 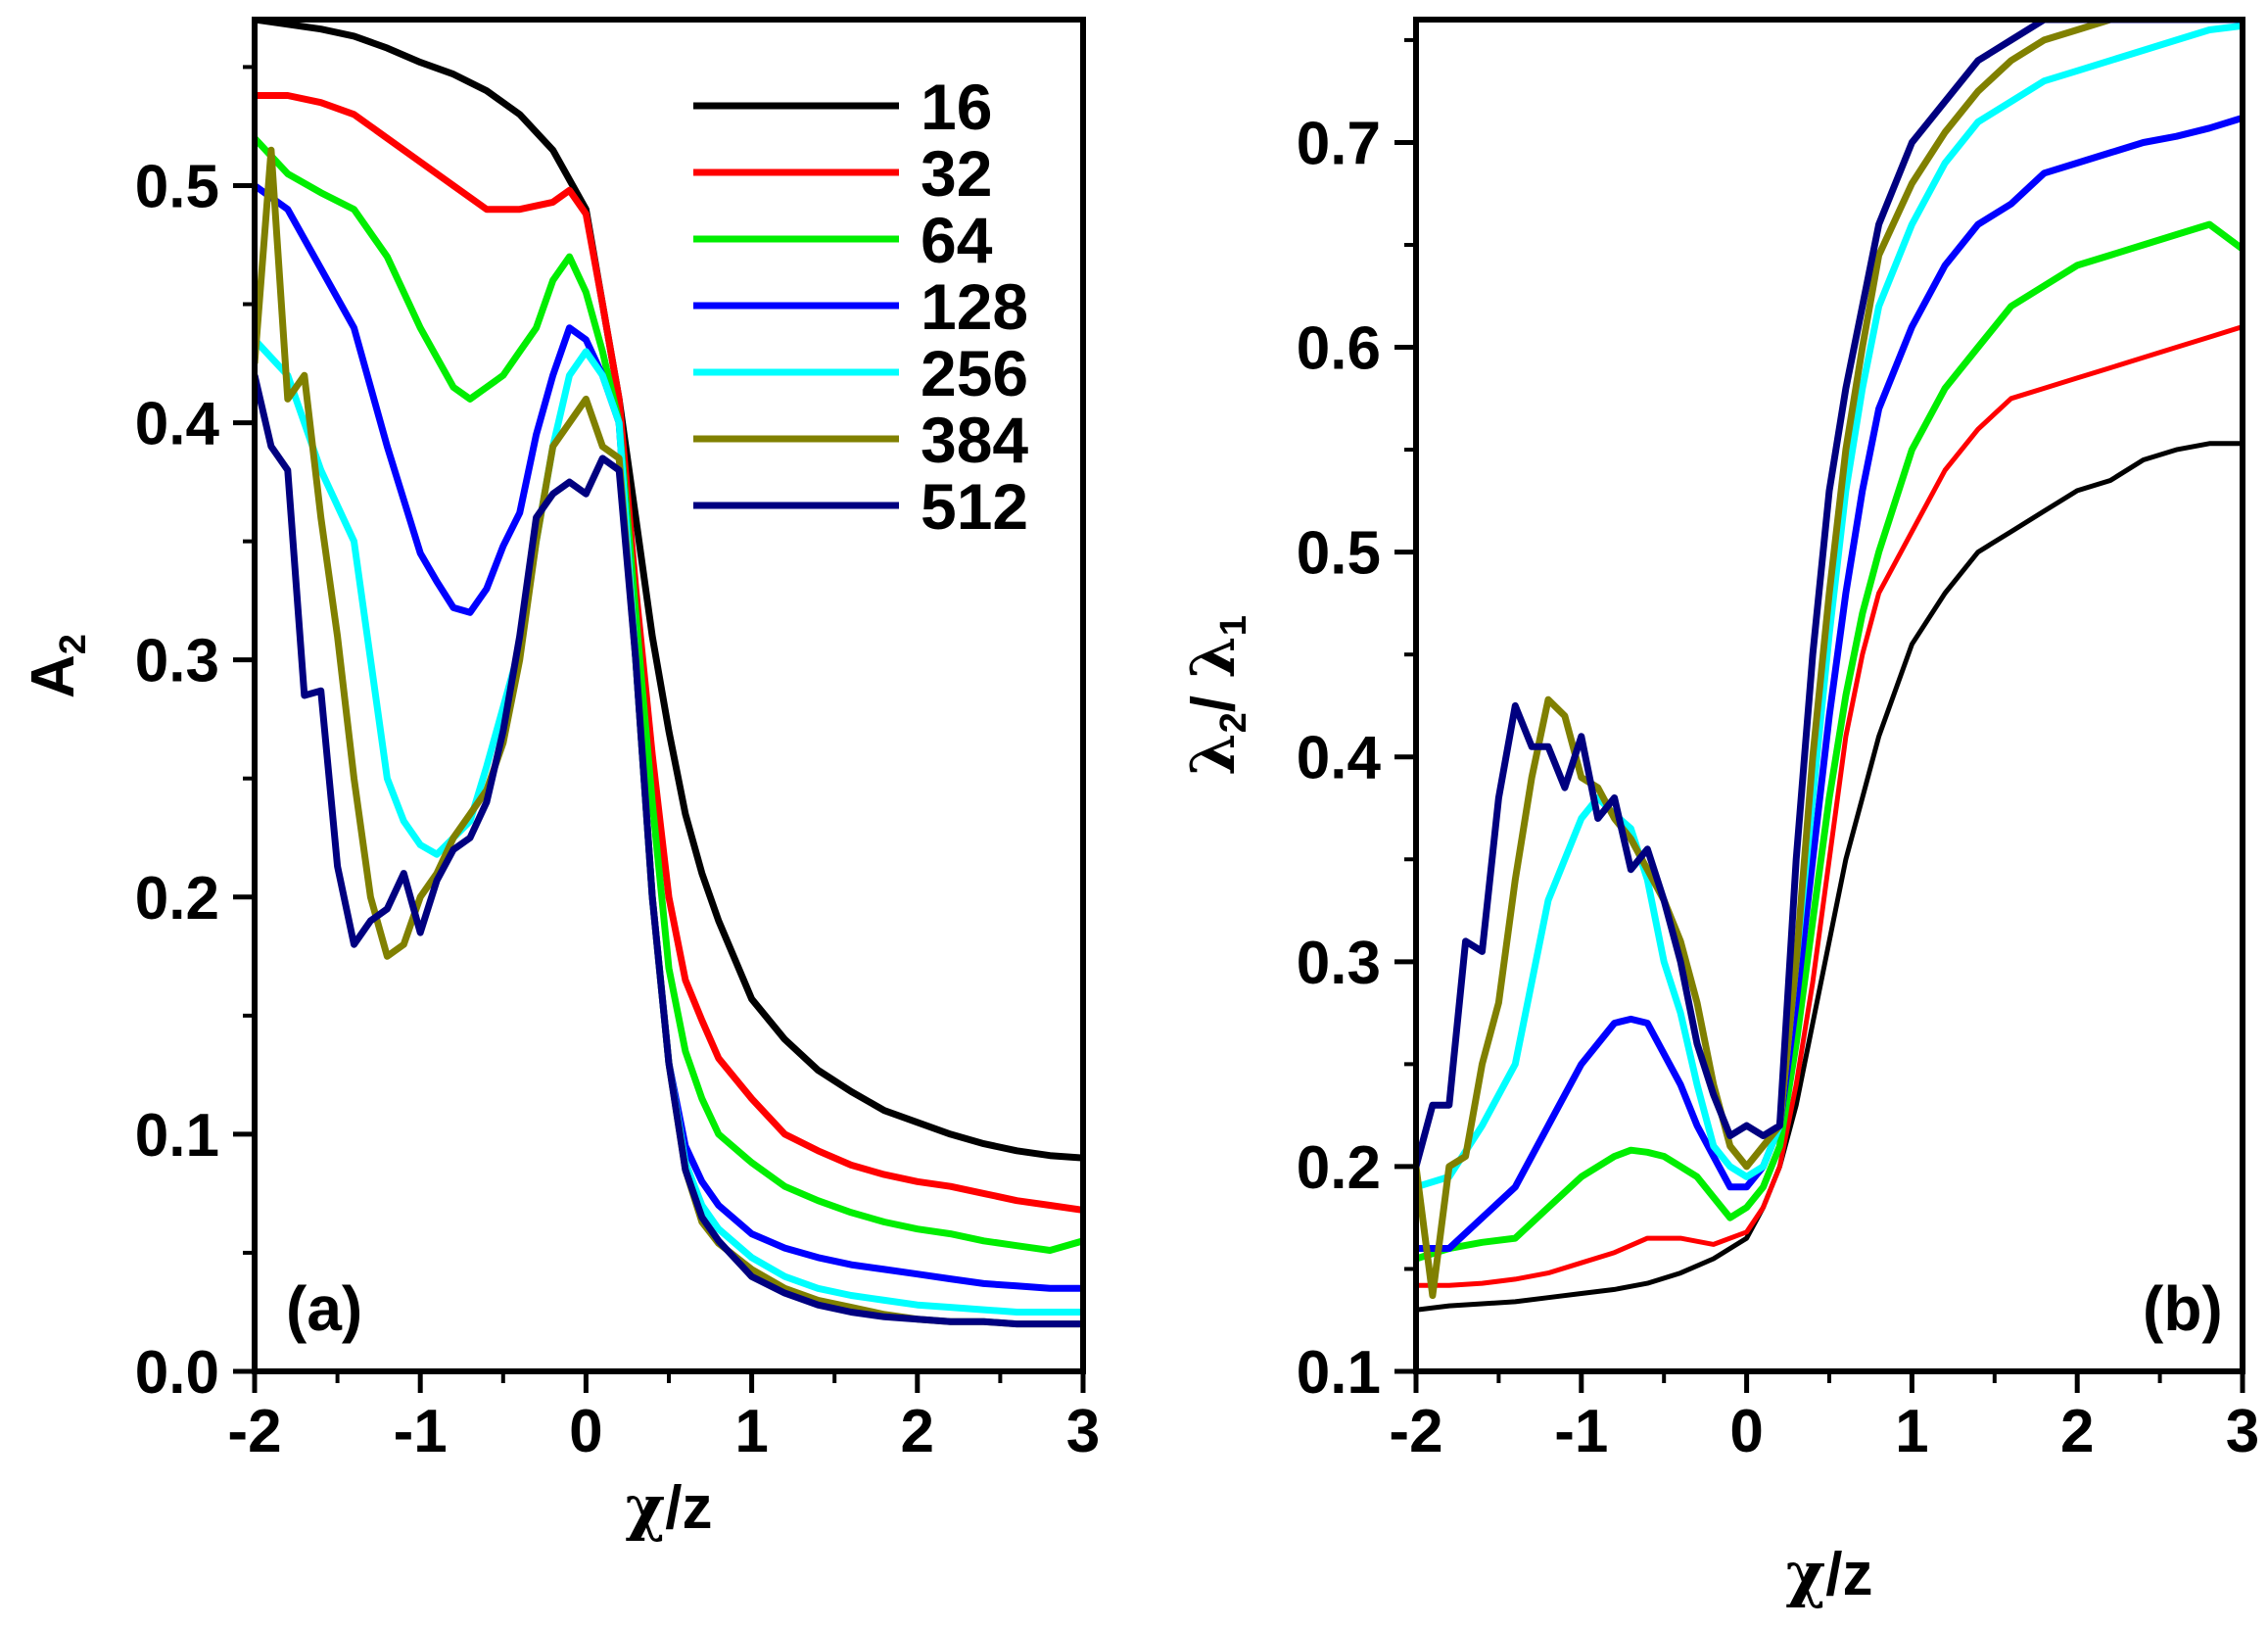 I want to click on panel-b-y-axis-label: λ2/ λ1, so click(x=1215, y=695).